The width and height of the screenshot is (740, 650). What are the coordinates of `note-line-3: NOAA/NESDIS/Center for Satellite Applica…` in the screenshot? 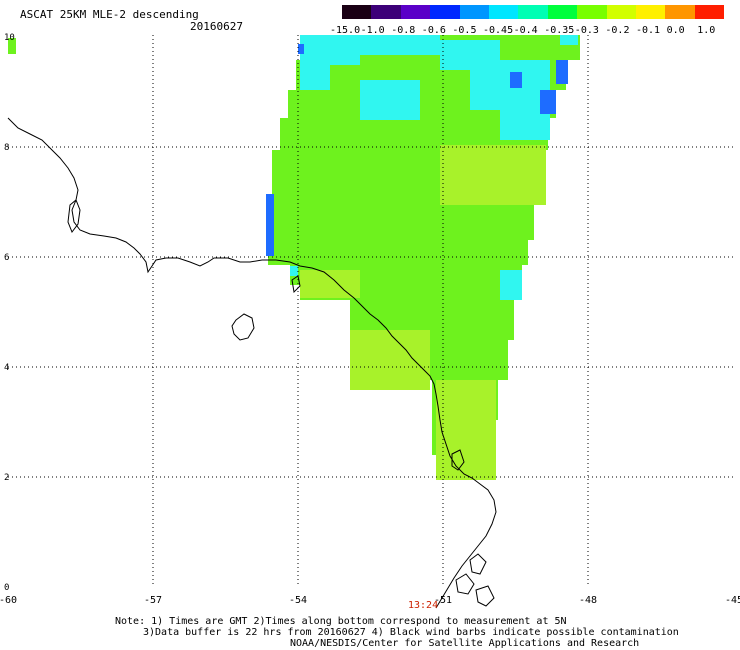 It's located at (465, 643).